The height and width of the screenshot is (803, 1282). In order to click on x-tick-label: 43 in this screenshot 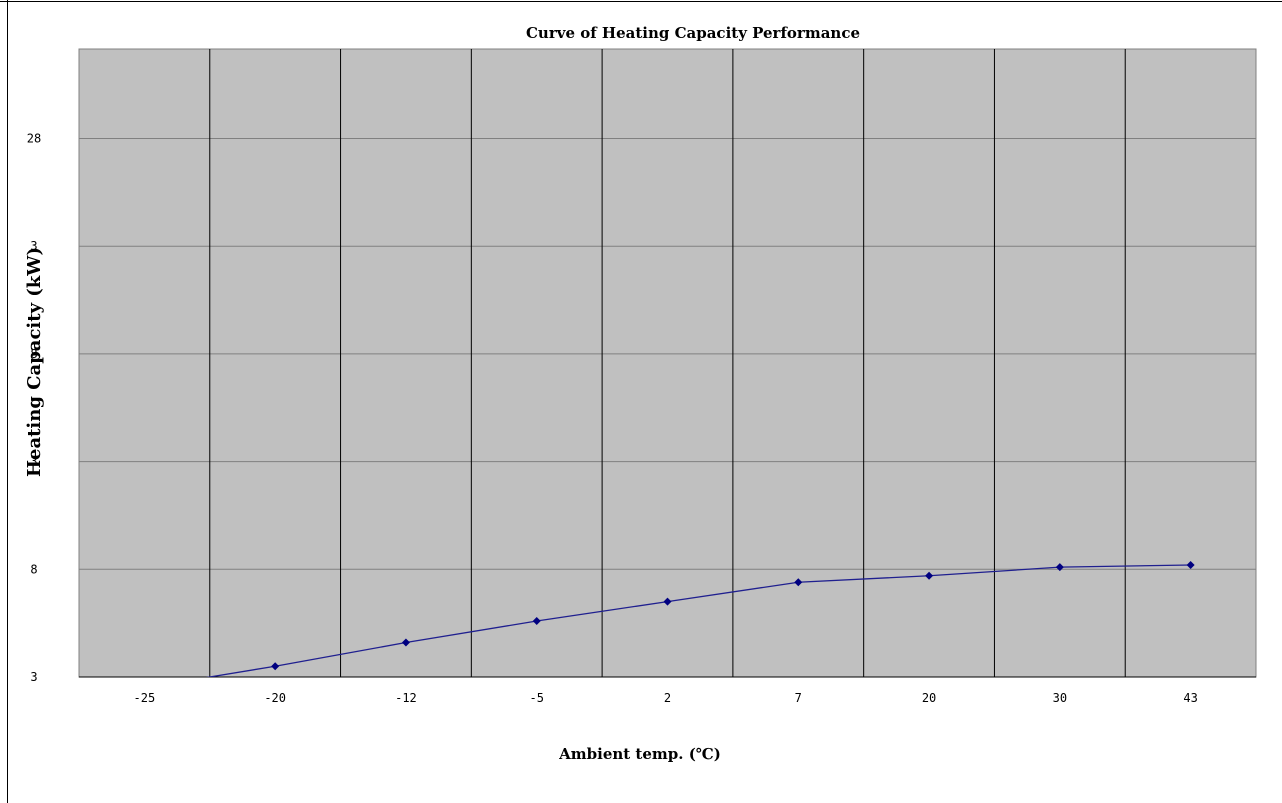, I will do `click(1190, 698)`.